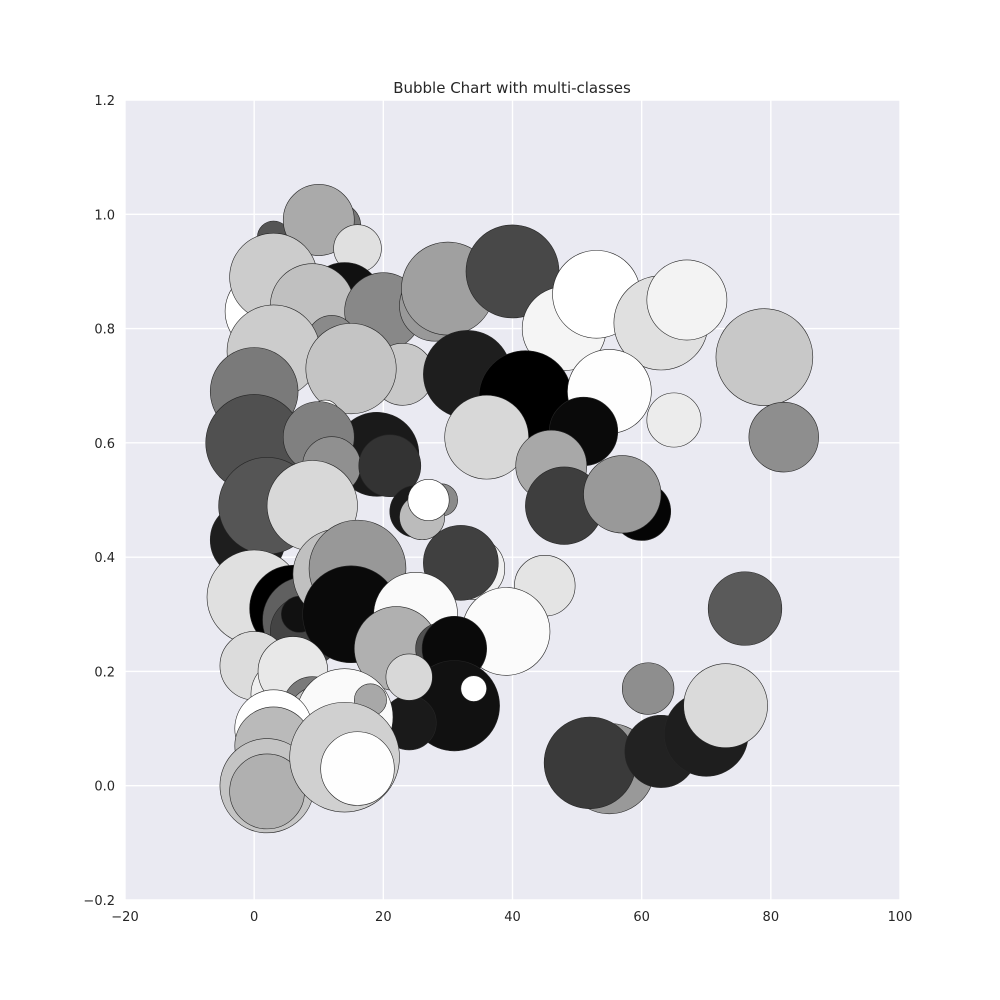 This screenshot has height=1000, width=1000. What do you see at coordinates (104, 672) in the screenshot?
I see `y-tick-label: 0.2` at bounding box center [104, 672].